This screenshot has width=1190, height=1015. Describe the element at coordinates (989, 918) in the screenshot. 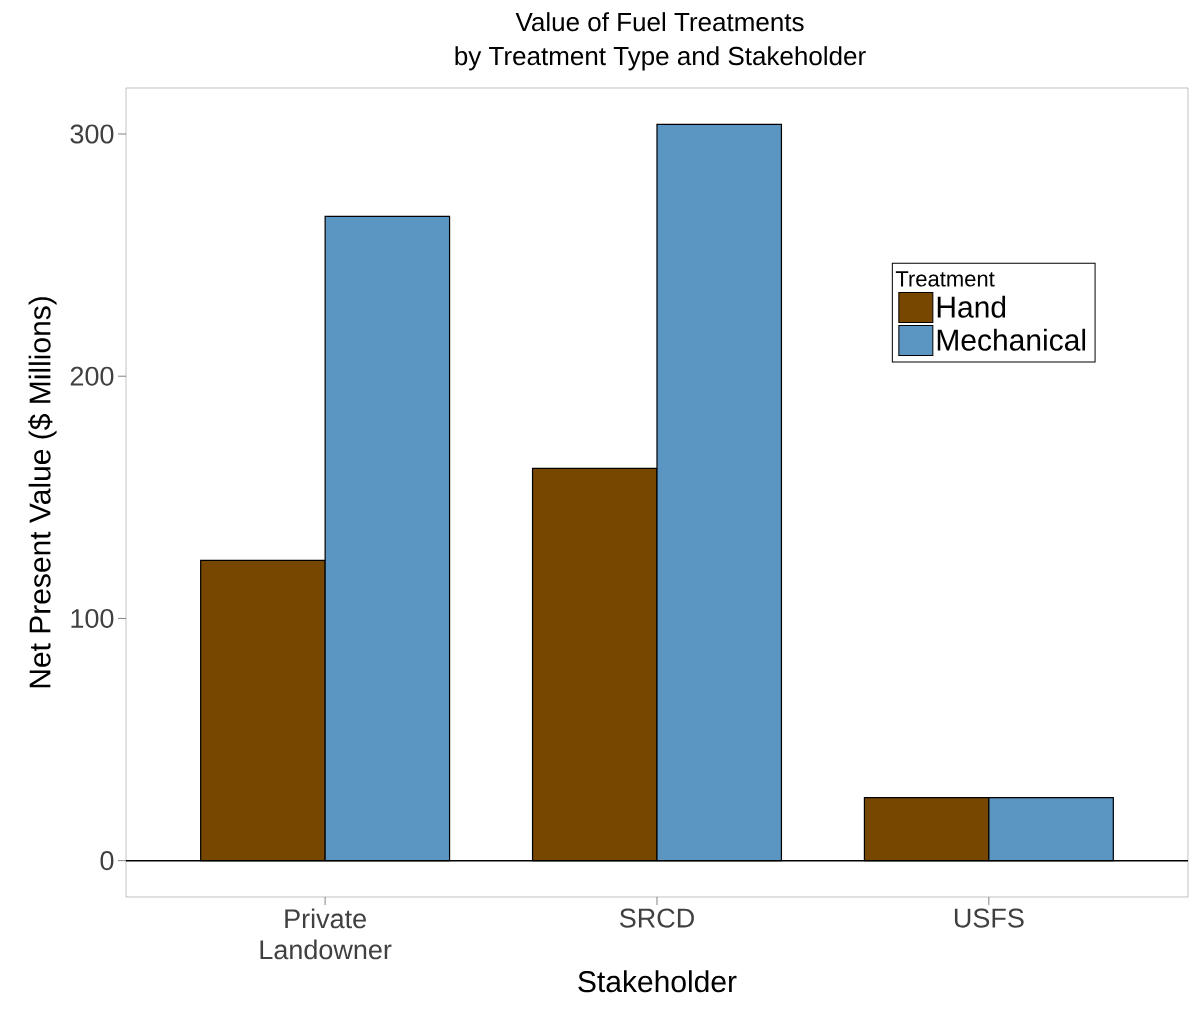

I see `x-tick-label: USFS` at that location.